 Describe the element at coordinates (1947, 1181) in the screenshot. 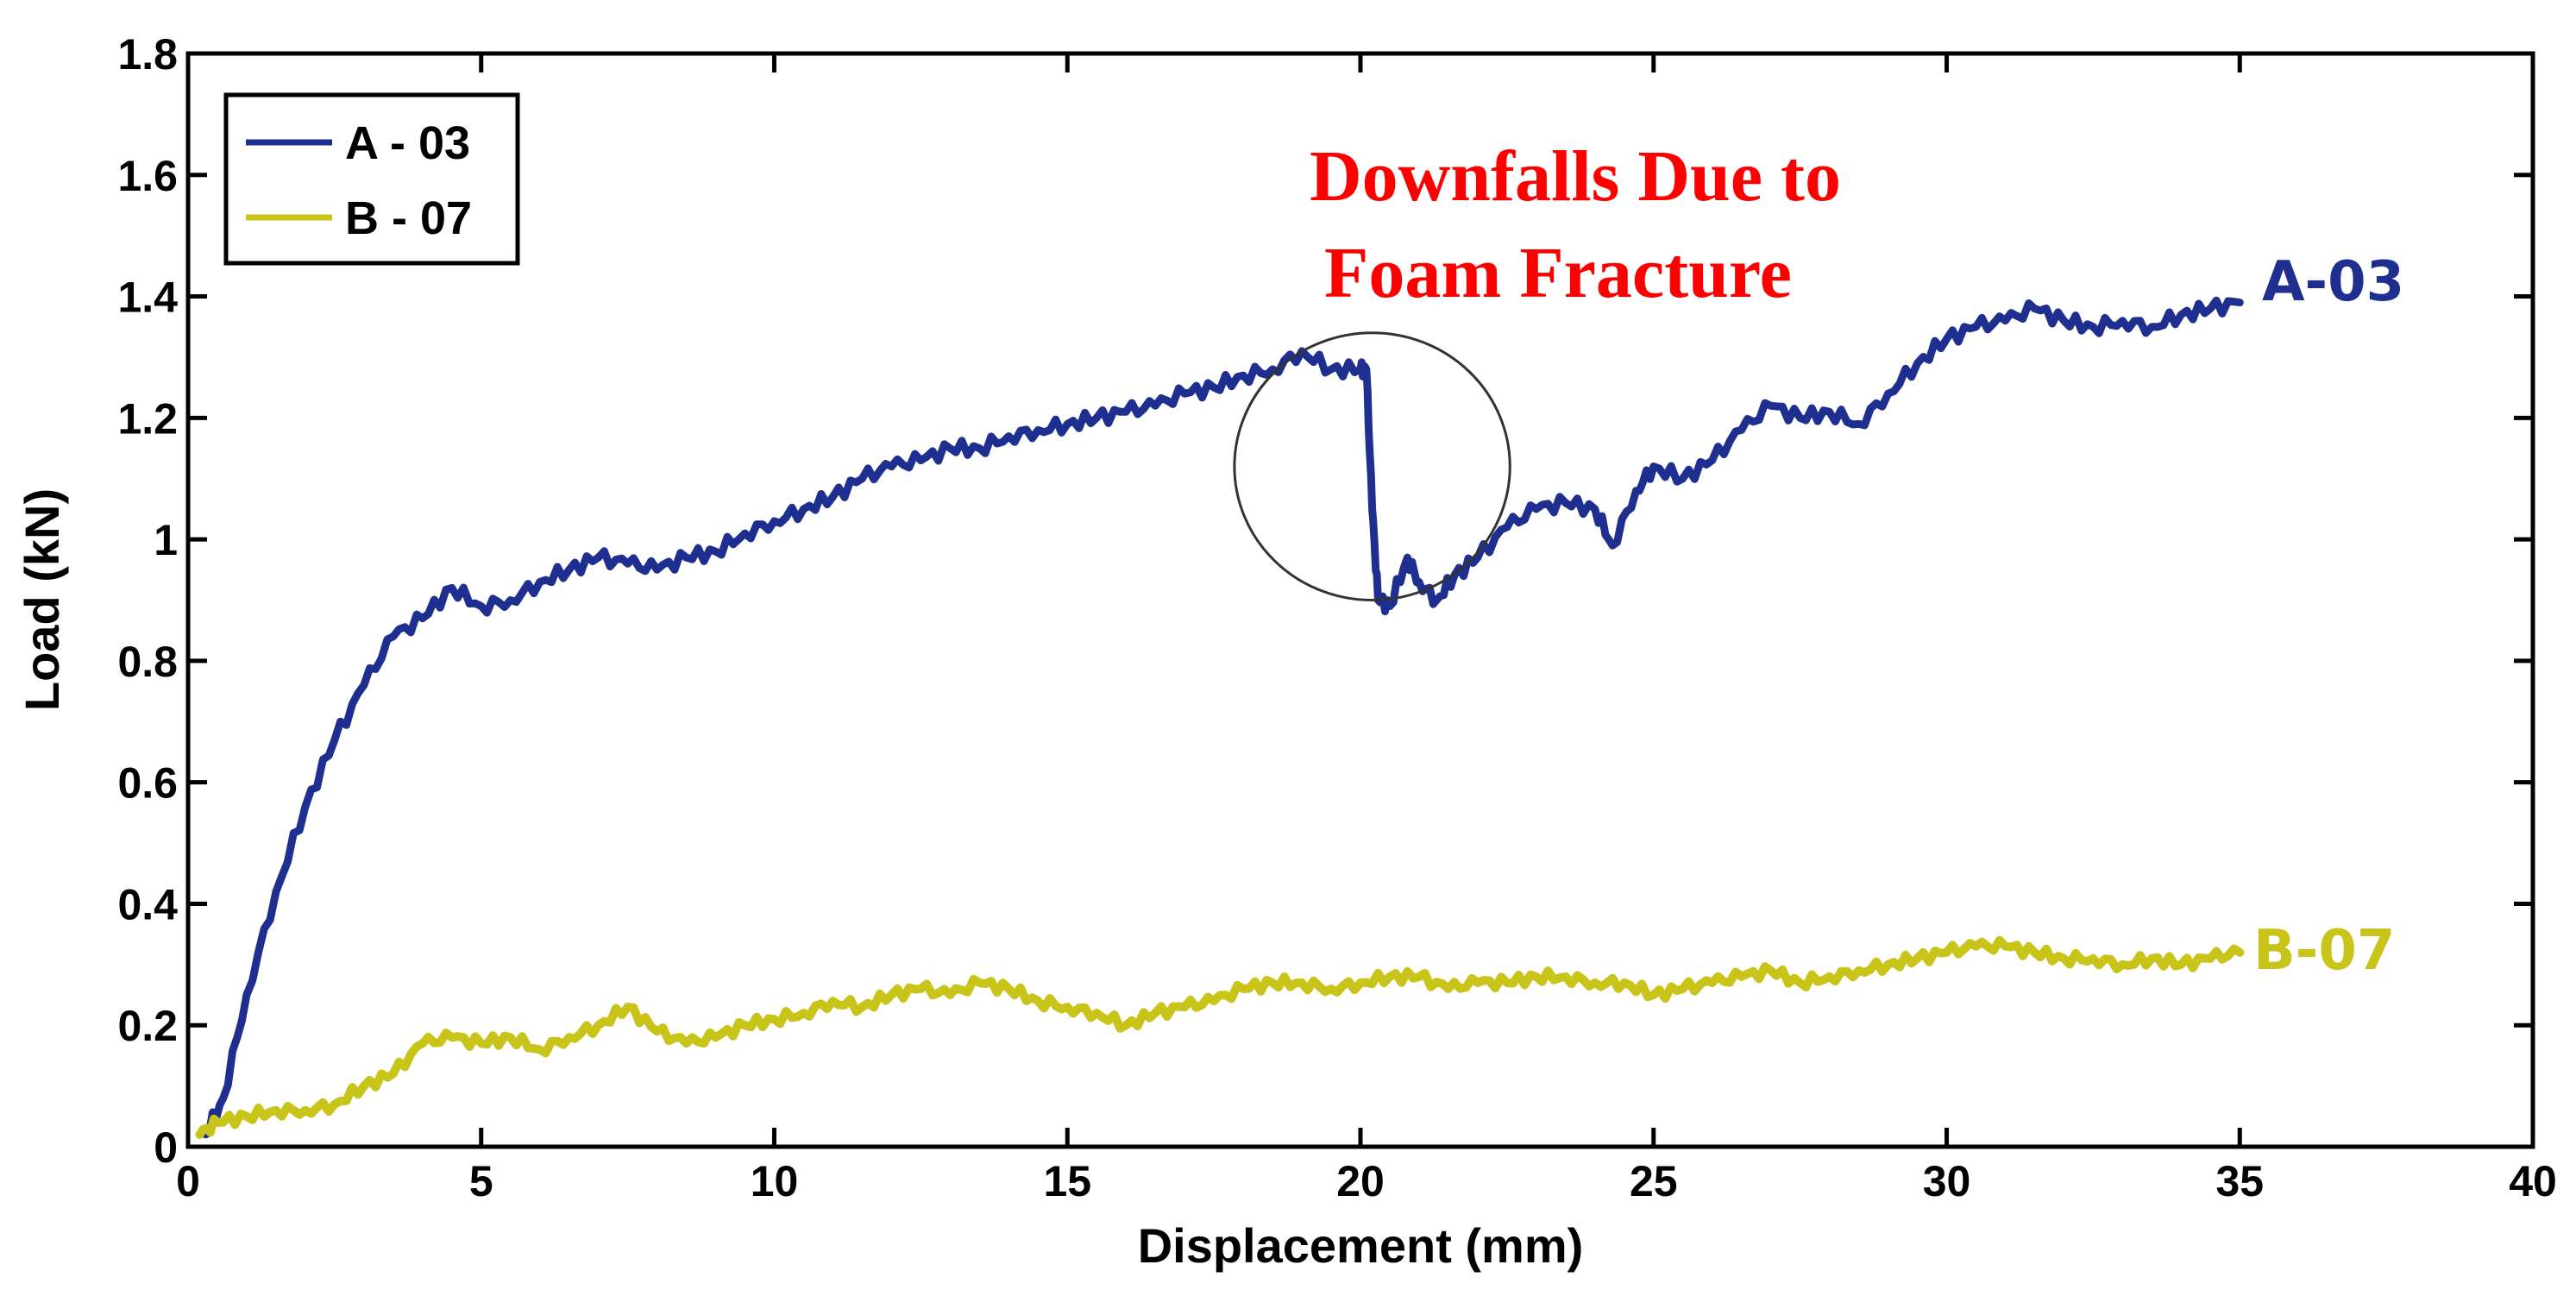

I see `x-tick-label: 30` at that location.